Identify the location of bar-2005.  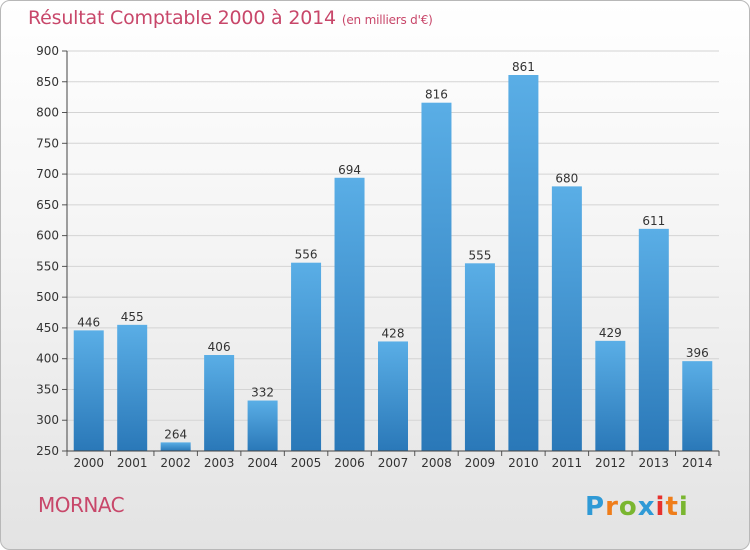
(306, 356).